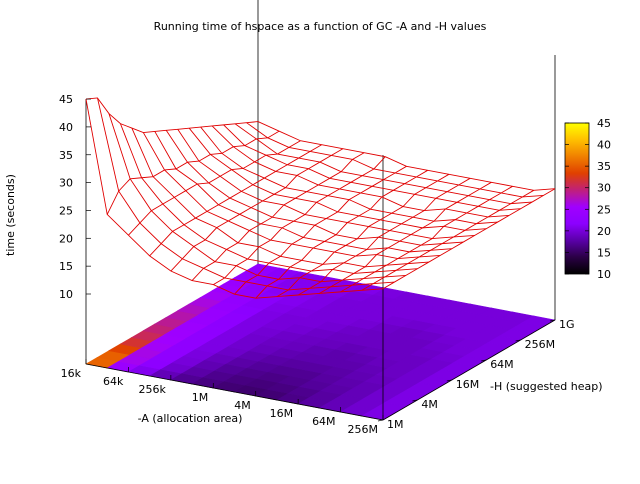  I want to click on y-tick-label: 256M, so click(540, 344).